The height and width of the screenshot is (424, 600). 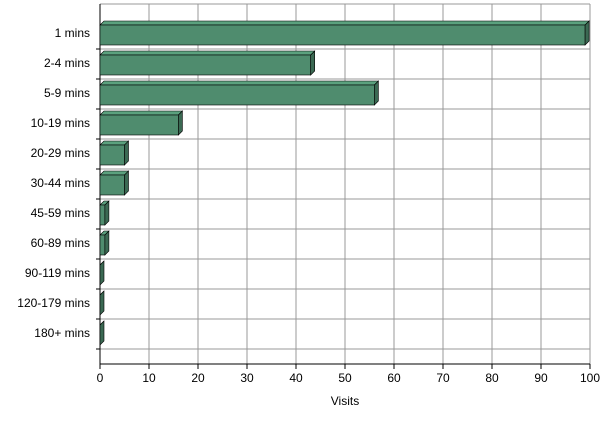 What do you see at coordinates (198, 378) in the screenshot?
I see `x-tick-label: 20` at bounding box center [198, 378].